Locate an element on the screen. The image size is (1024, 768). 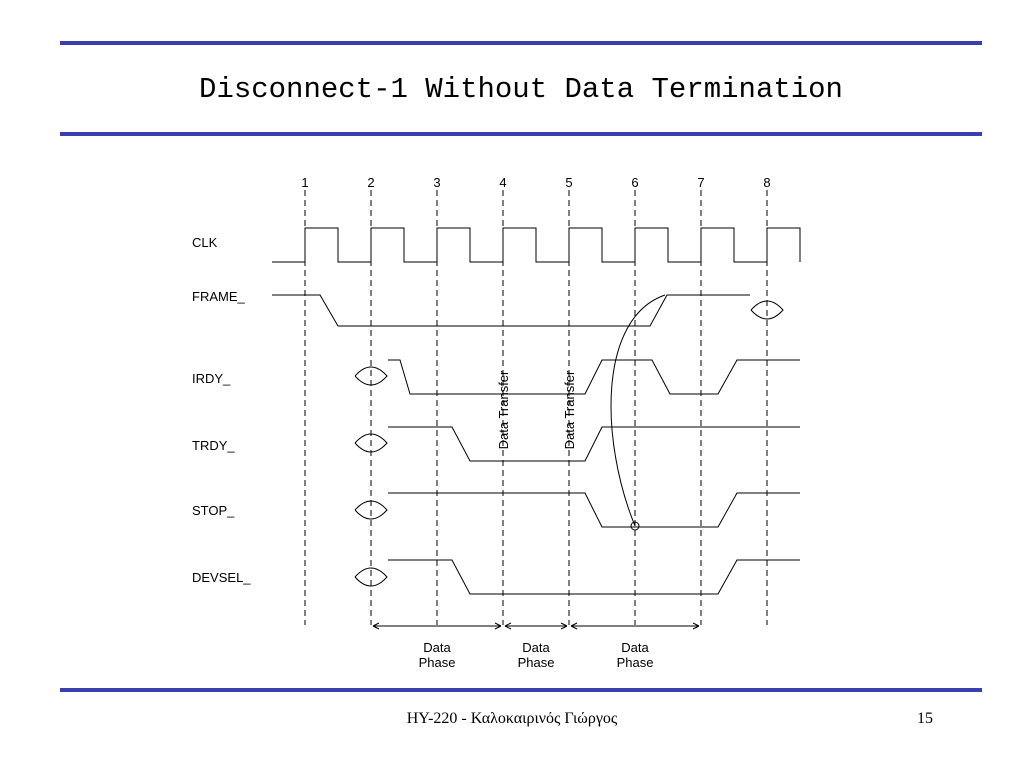
signal-label: DEVSEL_ is located at coordinates (221, 577).